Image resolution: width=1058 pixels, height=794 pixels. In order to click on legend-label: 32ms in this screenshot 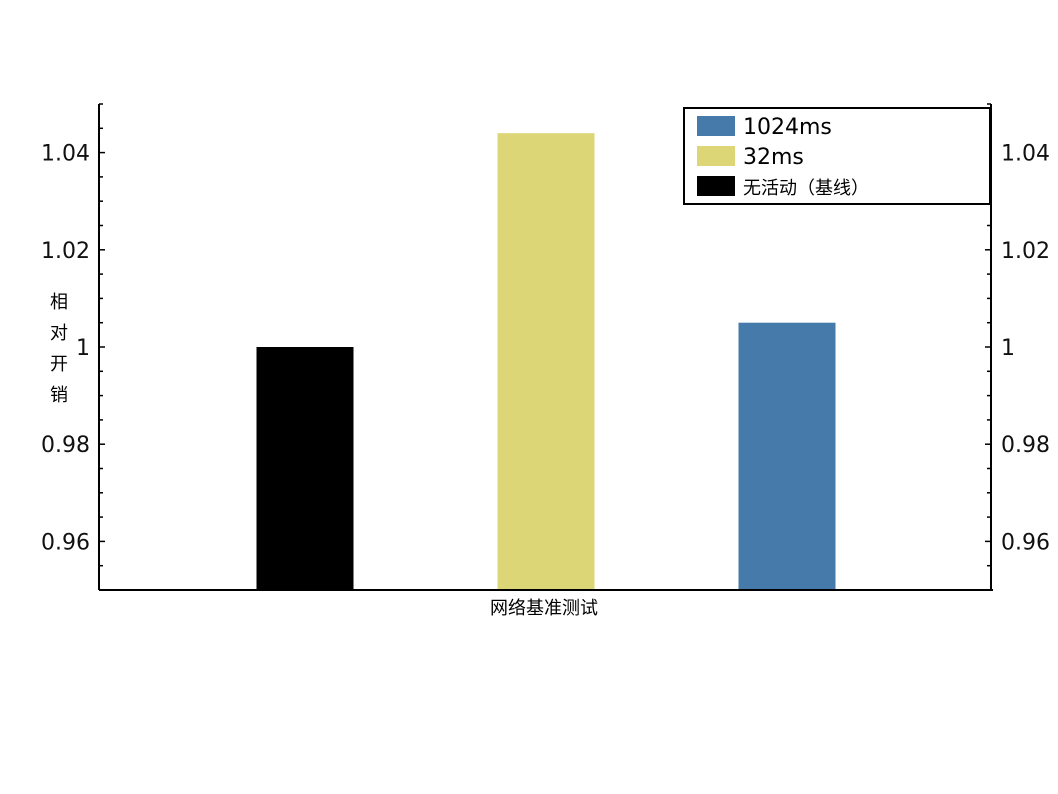, I will do `click(773, 157)`.